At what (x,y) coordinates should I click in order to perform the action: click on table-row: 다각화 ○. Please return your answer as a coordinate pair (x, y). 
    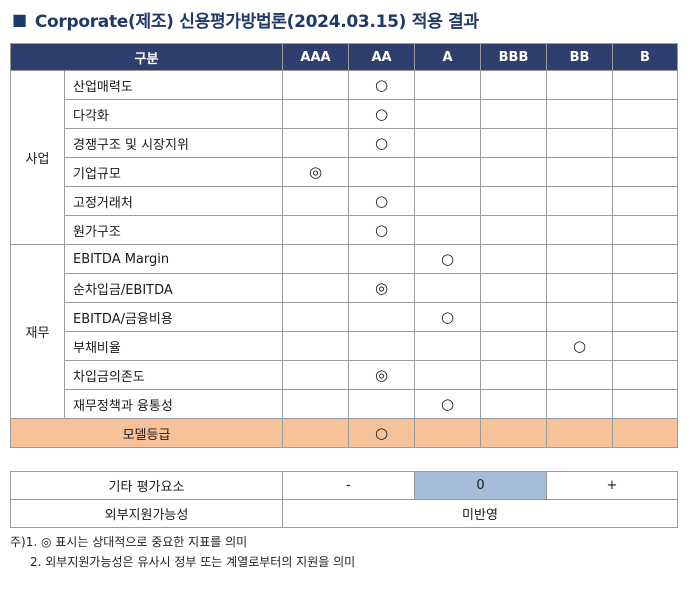
    Looking at the image, I should click on (345, 114).